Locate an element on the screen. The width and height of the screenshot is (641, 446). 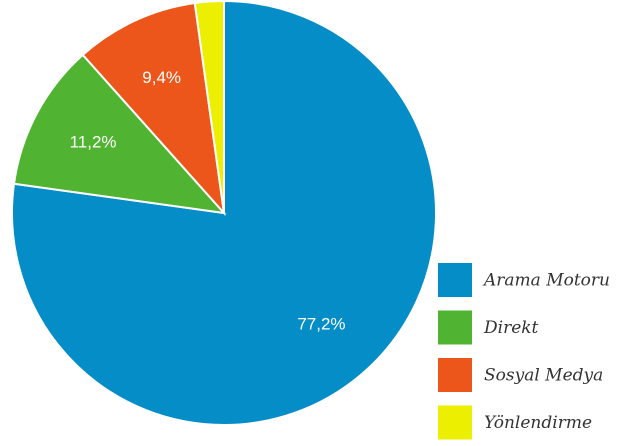
slice-label: 77,2% is located at coordinates (321, 323).